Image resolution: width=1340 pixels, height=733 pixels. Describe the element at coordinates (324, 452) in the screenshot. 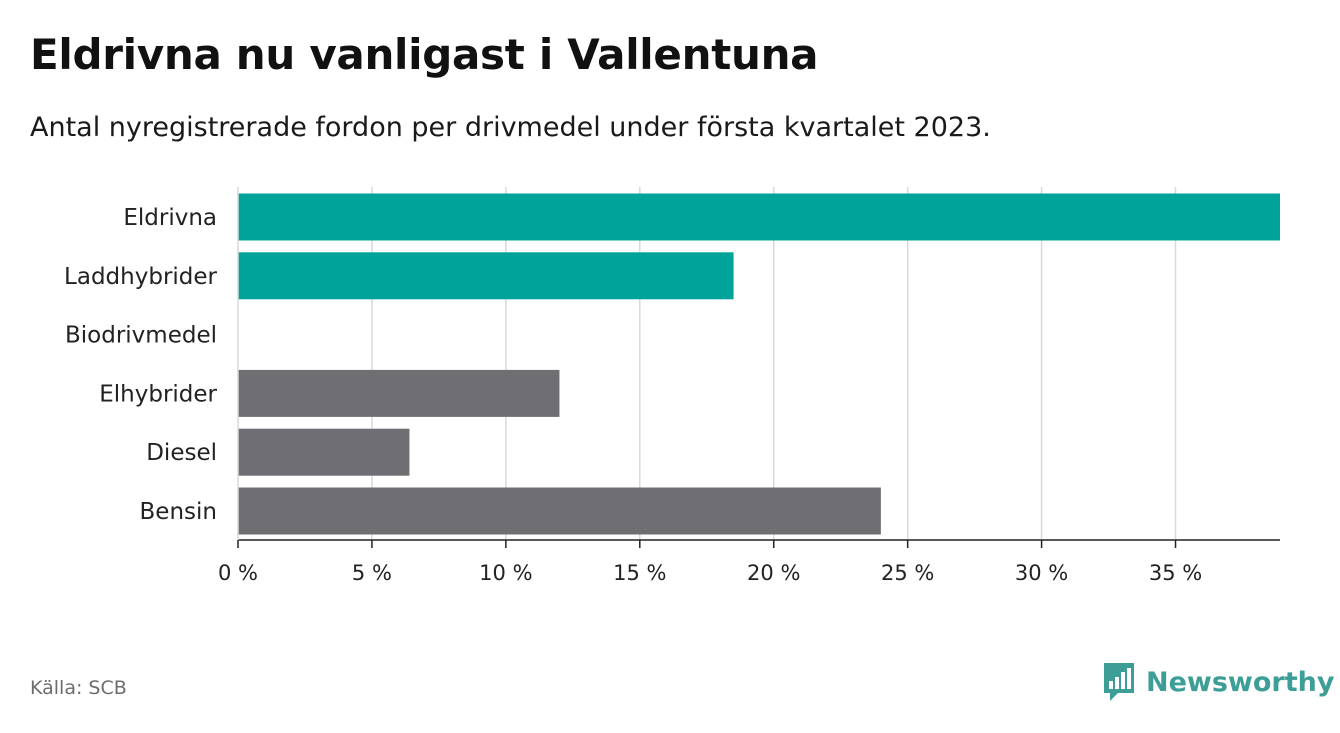

I see `bar-diesel` at that location.